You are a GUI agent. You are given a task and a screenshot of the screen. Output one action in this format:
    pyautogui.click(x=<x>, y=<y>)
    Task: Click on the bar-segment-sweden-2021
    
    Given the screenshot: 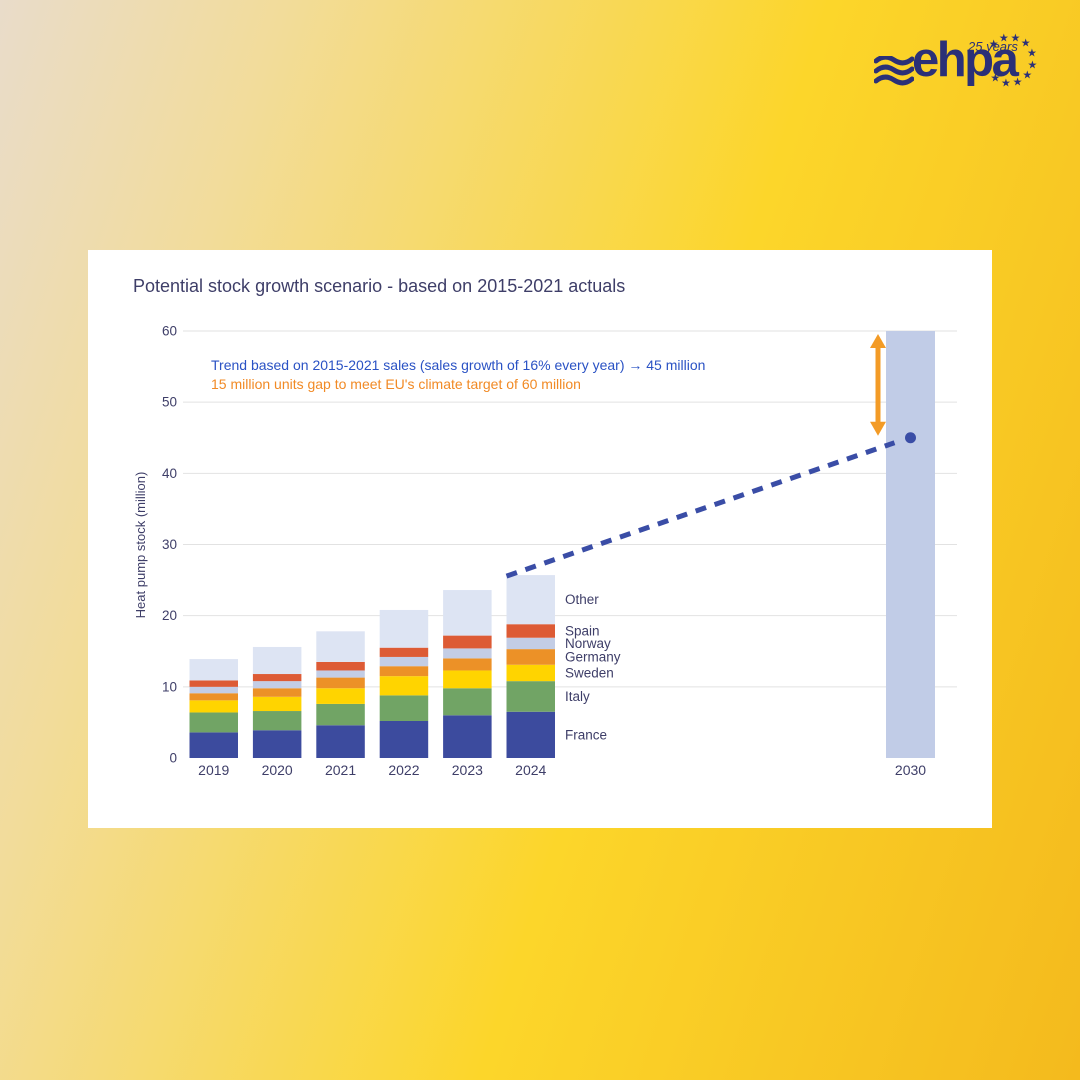 What is the action you would take?
    pyautogui.click(x=340, y=696)
    